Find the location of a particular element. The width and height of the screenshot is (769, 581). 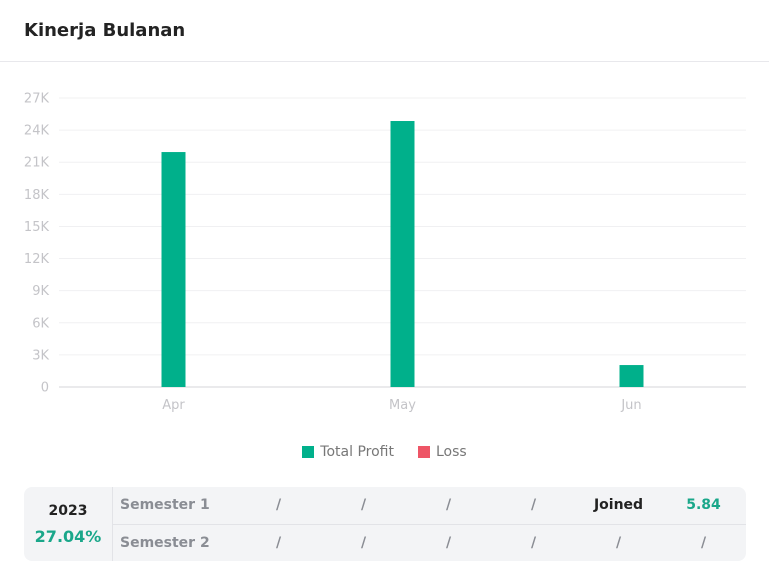

x-tick-label: May is located at coordinates (402, 405).